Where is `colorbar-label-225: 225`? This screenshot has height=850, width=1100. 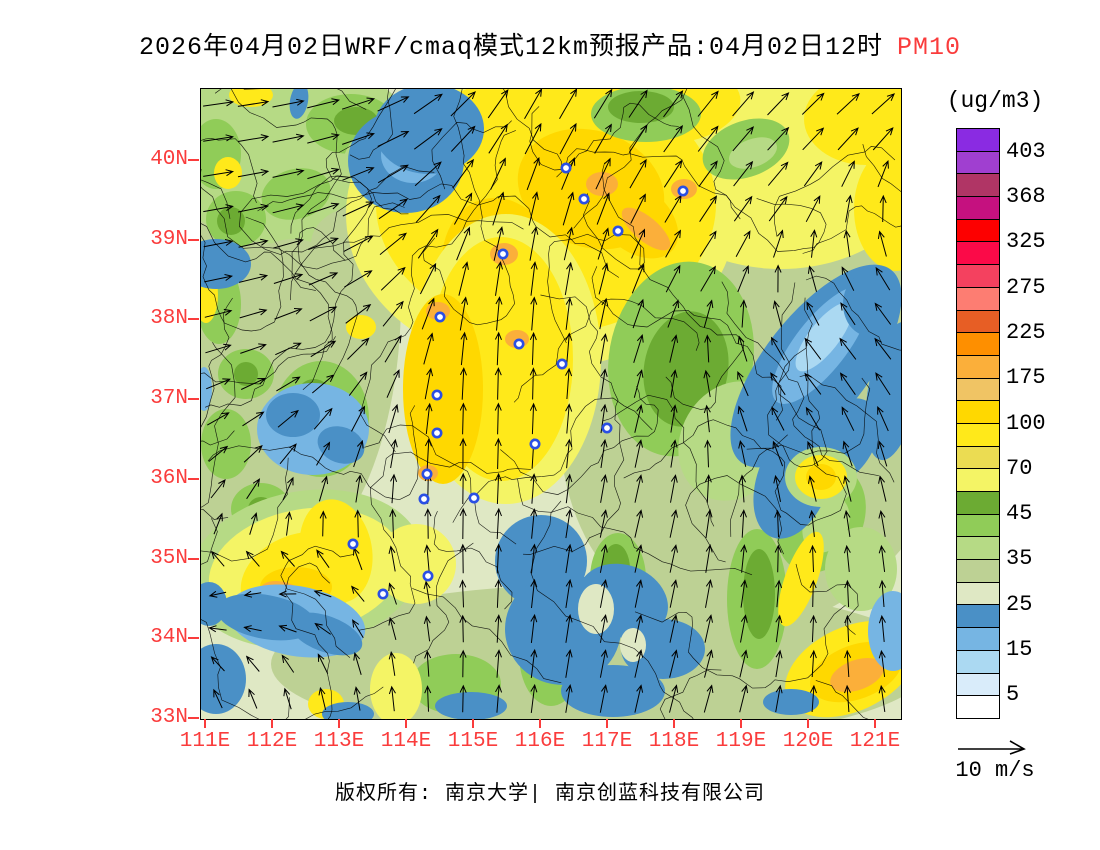 colorbar-label-225: 225 is located at coordinates (1026, 332).